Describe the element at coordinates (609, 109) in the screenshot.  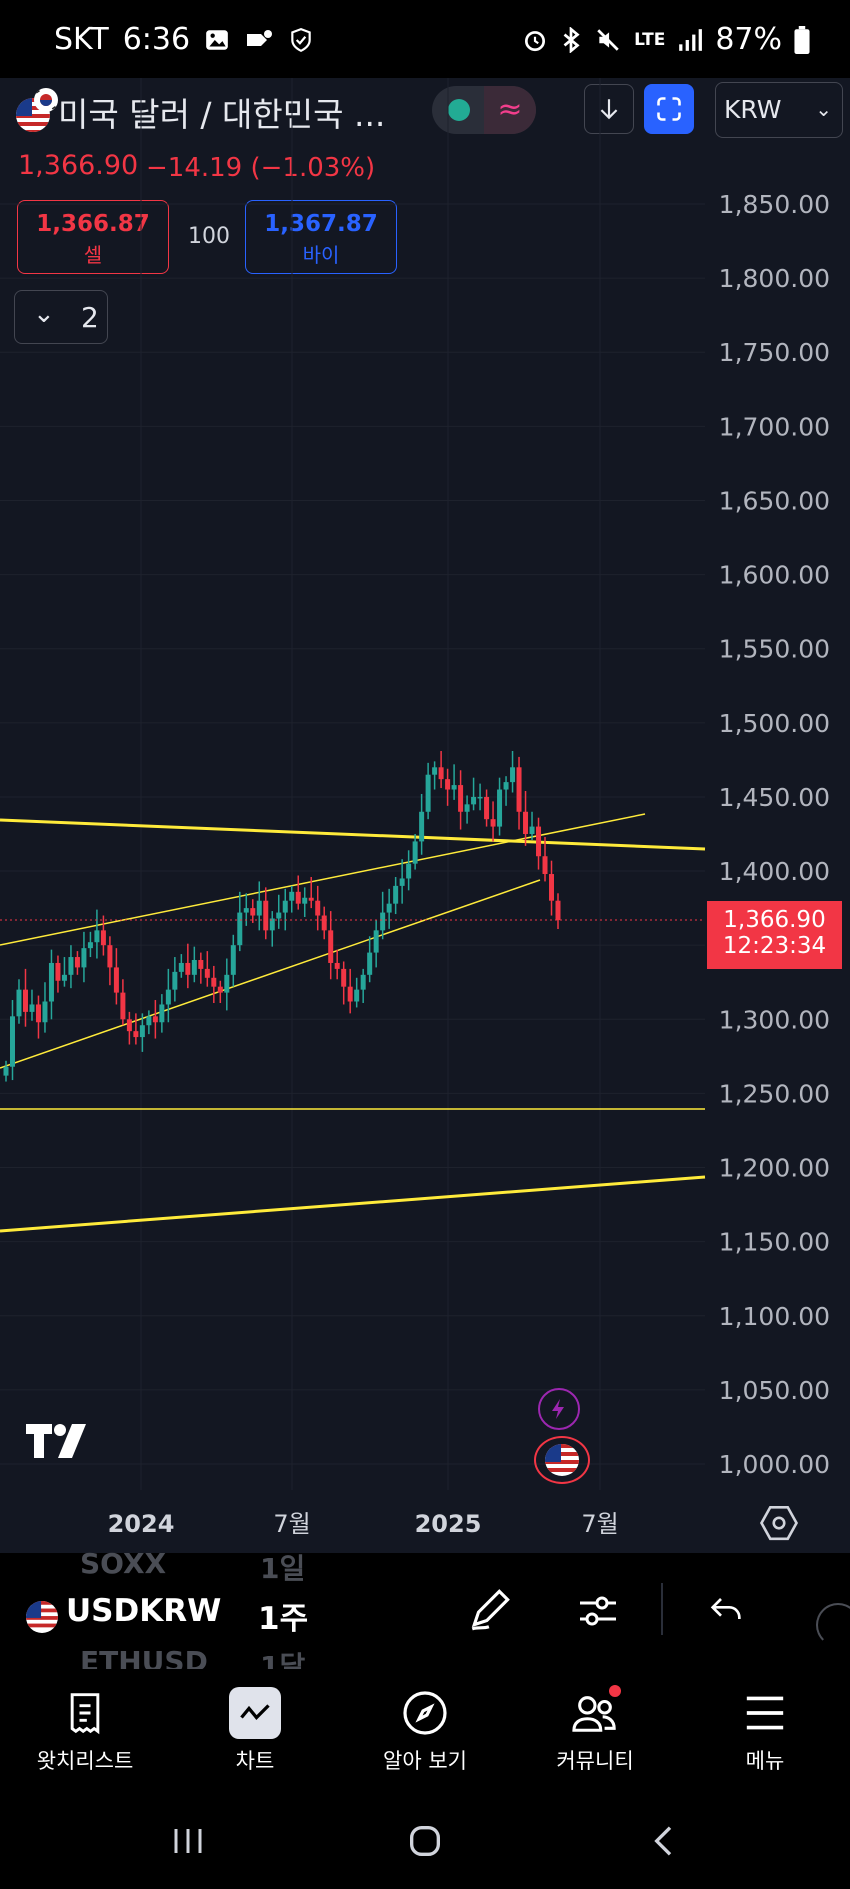
I see `download-button` at that location.